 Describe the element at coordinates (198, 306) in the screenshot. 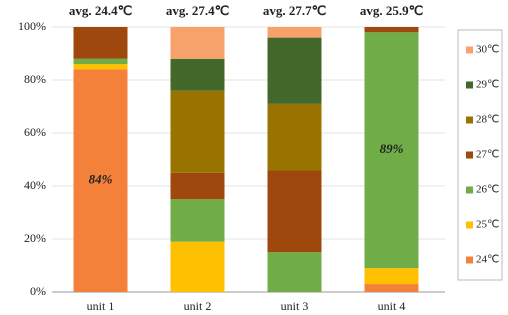

I see `x-tick-label: unit 2` at that location.